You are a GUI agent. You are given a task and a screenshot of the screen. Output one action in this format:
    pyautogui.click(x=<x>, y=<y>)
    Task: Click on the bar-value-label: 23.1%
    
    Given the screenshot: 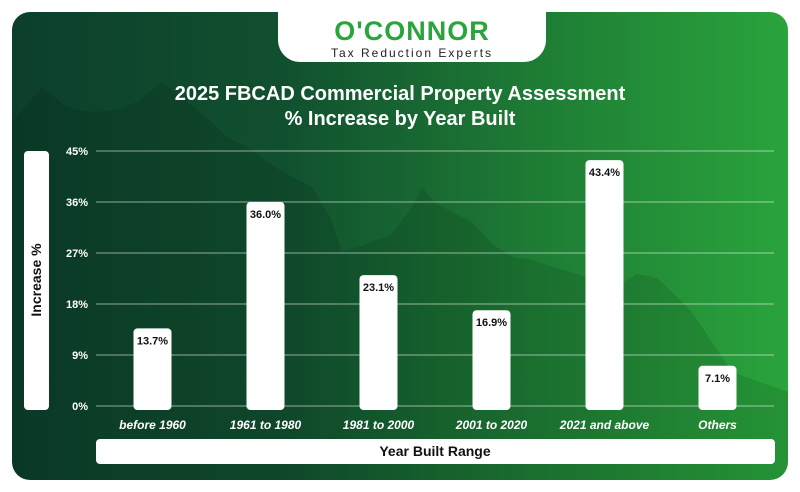 What is the action you would take?
    pyautogui.click(x=378, y=288)
    